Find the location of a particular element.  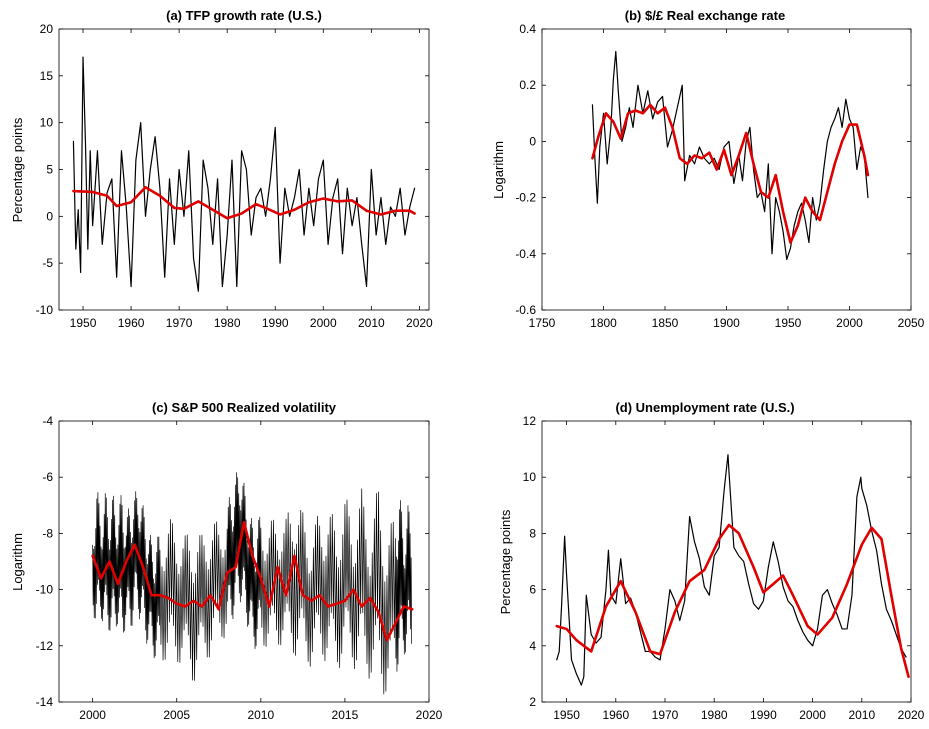

panel-d-series-0-line is located at coordinates (731, 570).